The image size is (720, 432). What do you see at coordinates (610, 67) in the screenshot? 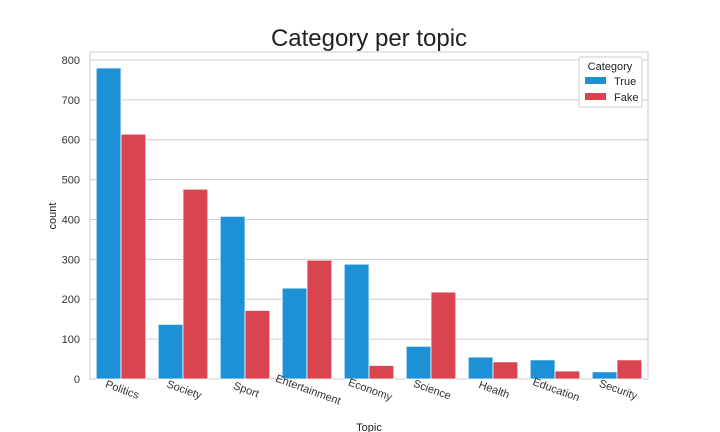
I see `legend-title: Category` at bounding box center [610, 67].